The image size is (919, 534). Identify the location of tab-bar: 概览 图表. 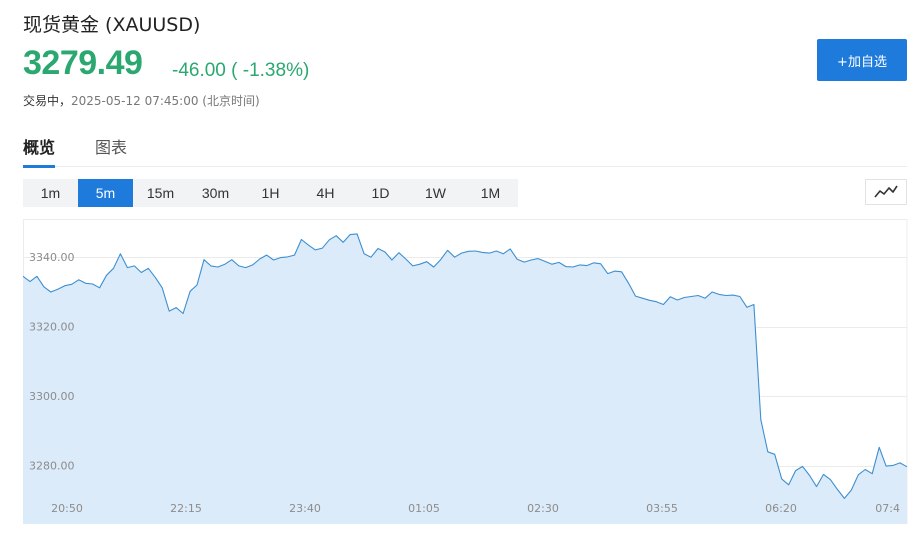
(465, 151).